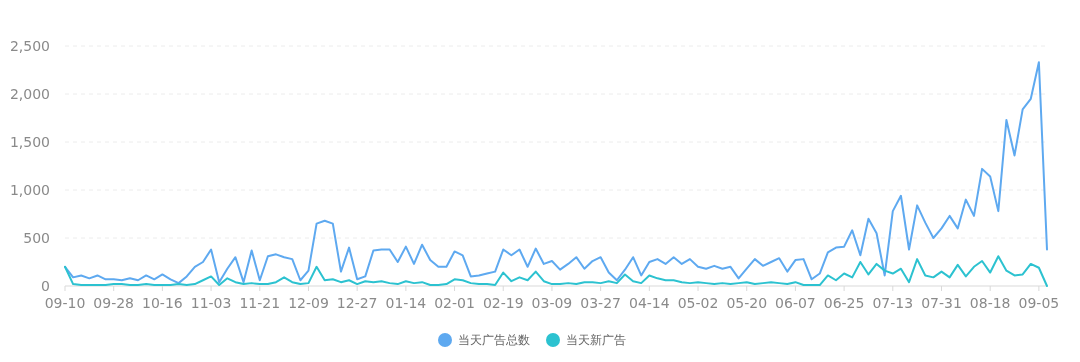  I want to click on x-tick-label: 06-07, so click(795, 303).